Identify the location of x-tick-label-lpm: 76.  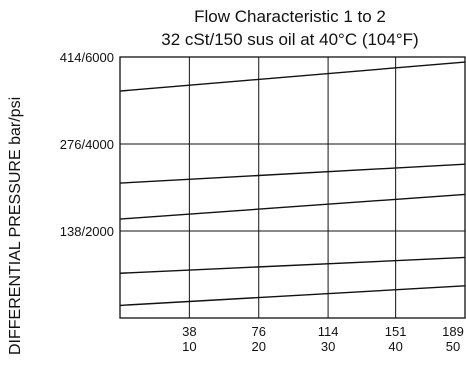
(258, 331).